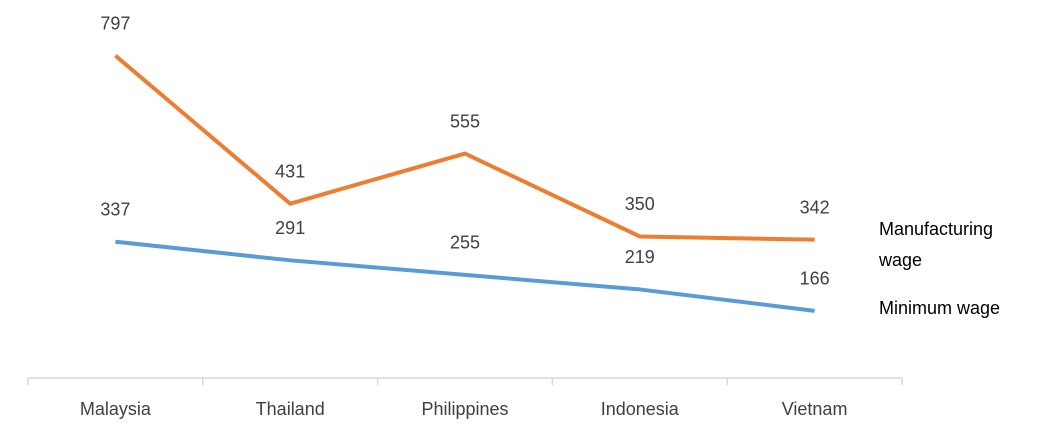 The height and width of the screenshot is (439, 1044). I want to click on data-label: 337, so click(115, 209).